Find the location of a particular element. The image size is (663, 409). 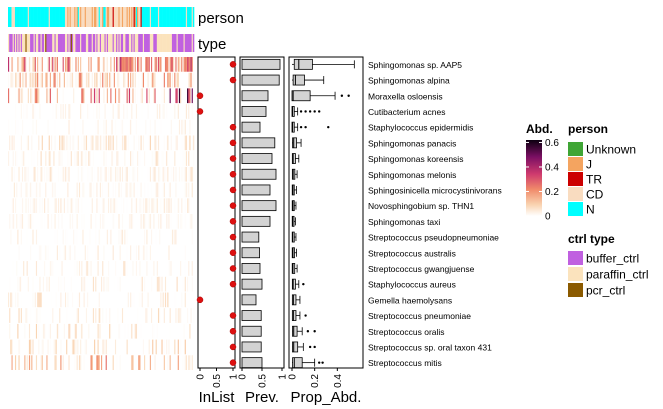

taxon-label: Streptococcus mitis is located at coordinates (405, 363).